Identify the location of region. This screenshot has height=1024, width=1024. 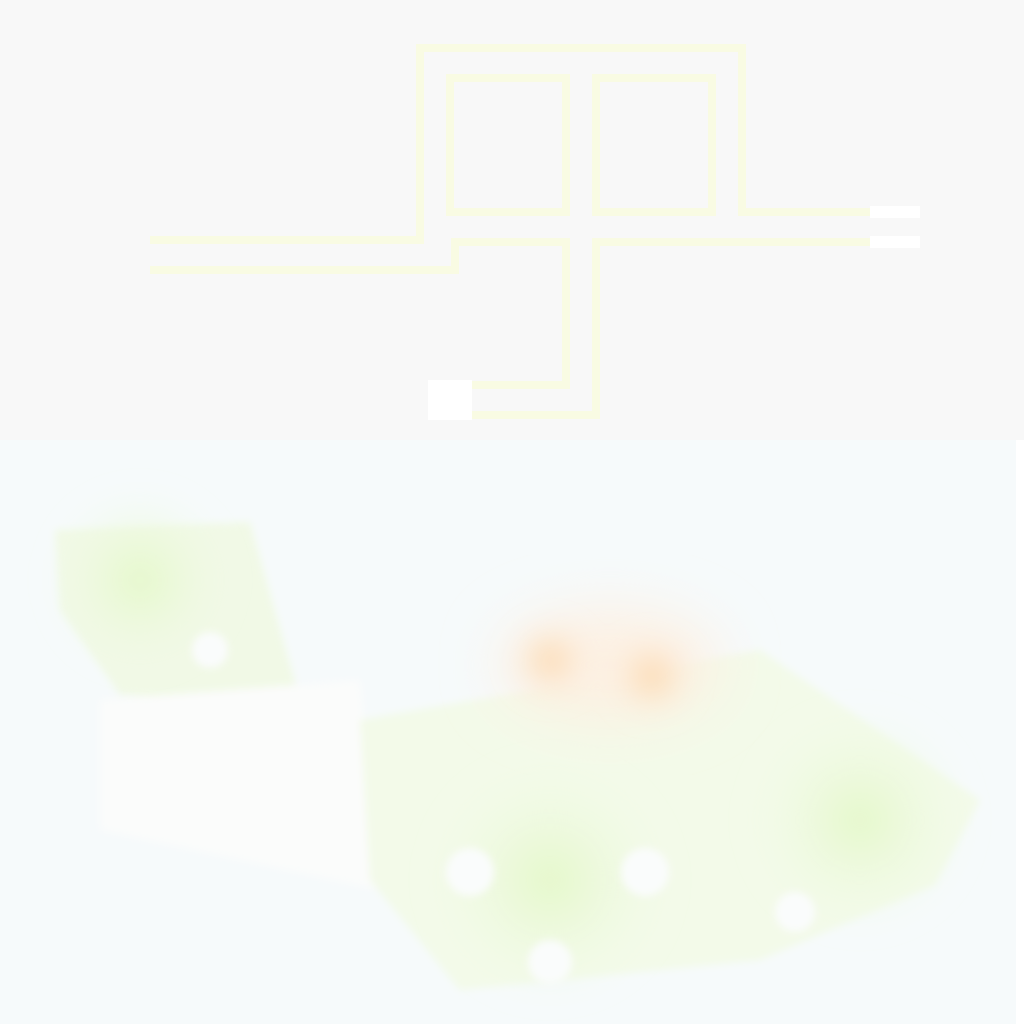
(240, 785).